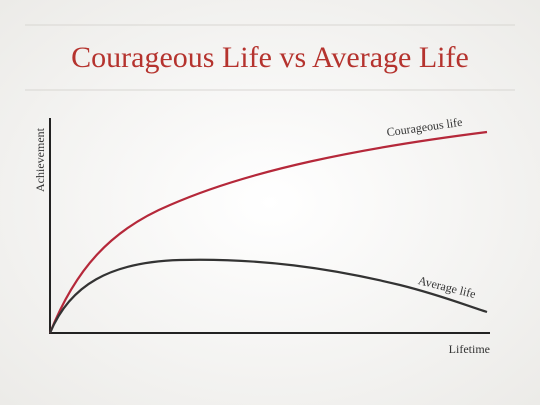 The height and width of the screenshot is (405, 540). Describe the element at coordinates (40, 159) in the screenshot. I see `y-axis-label: Achievement` at that location.